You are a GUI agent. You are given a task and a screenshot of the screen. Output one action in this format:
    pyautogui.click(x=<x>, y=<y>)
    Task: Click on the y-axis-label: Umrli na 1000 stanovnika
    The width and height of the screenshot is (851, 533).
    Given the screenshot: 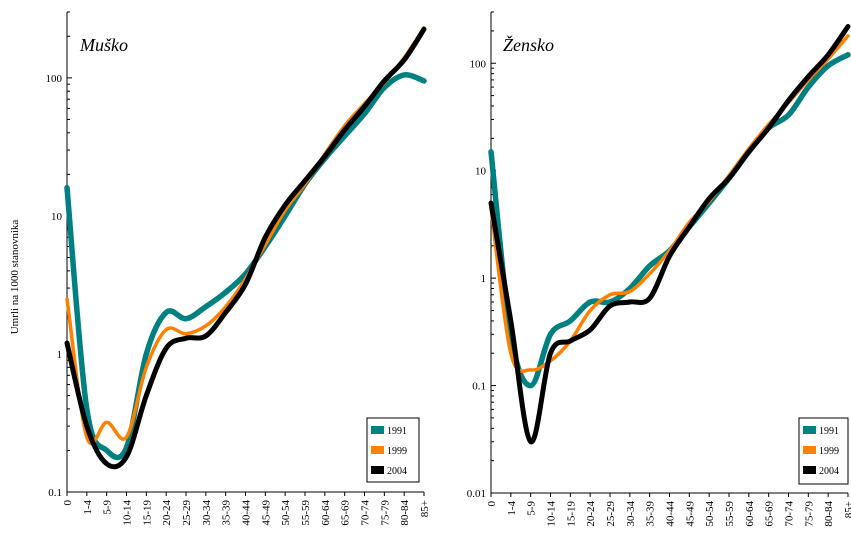 What is the action you would take?
    pyautogui.click(x=15, y=277)
    